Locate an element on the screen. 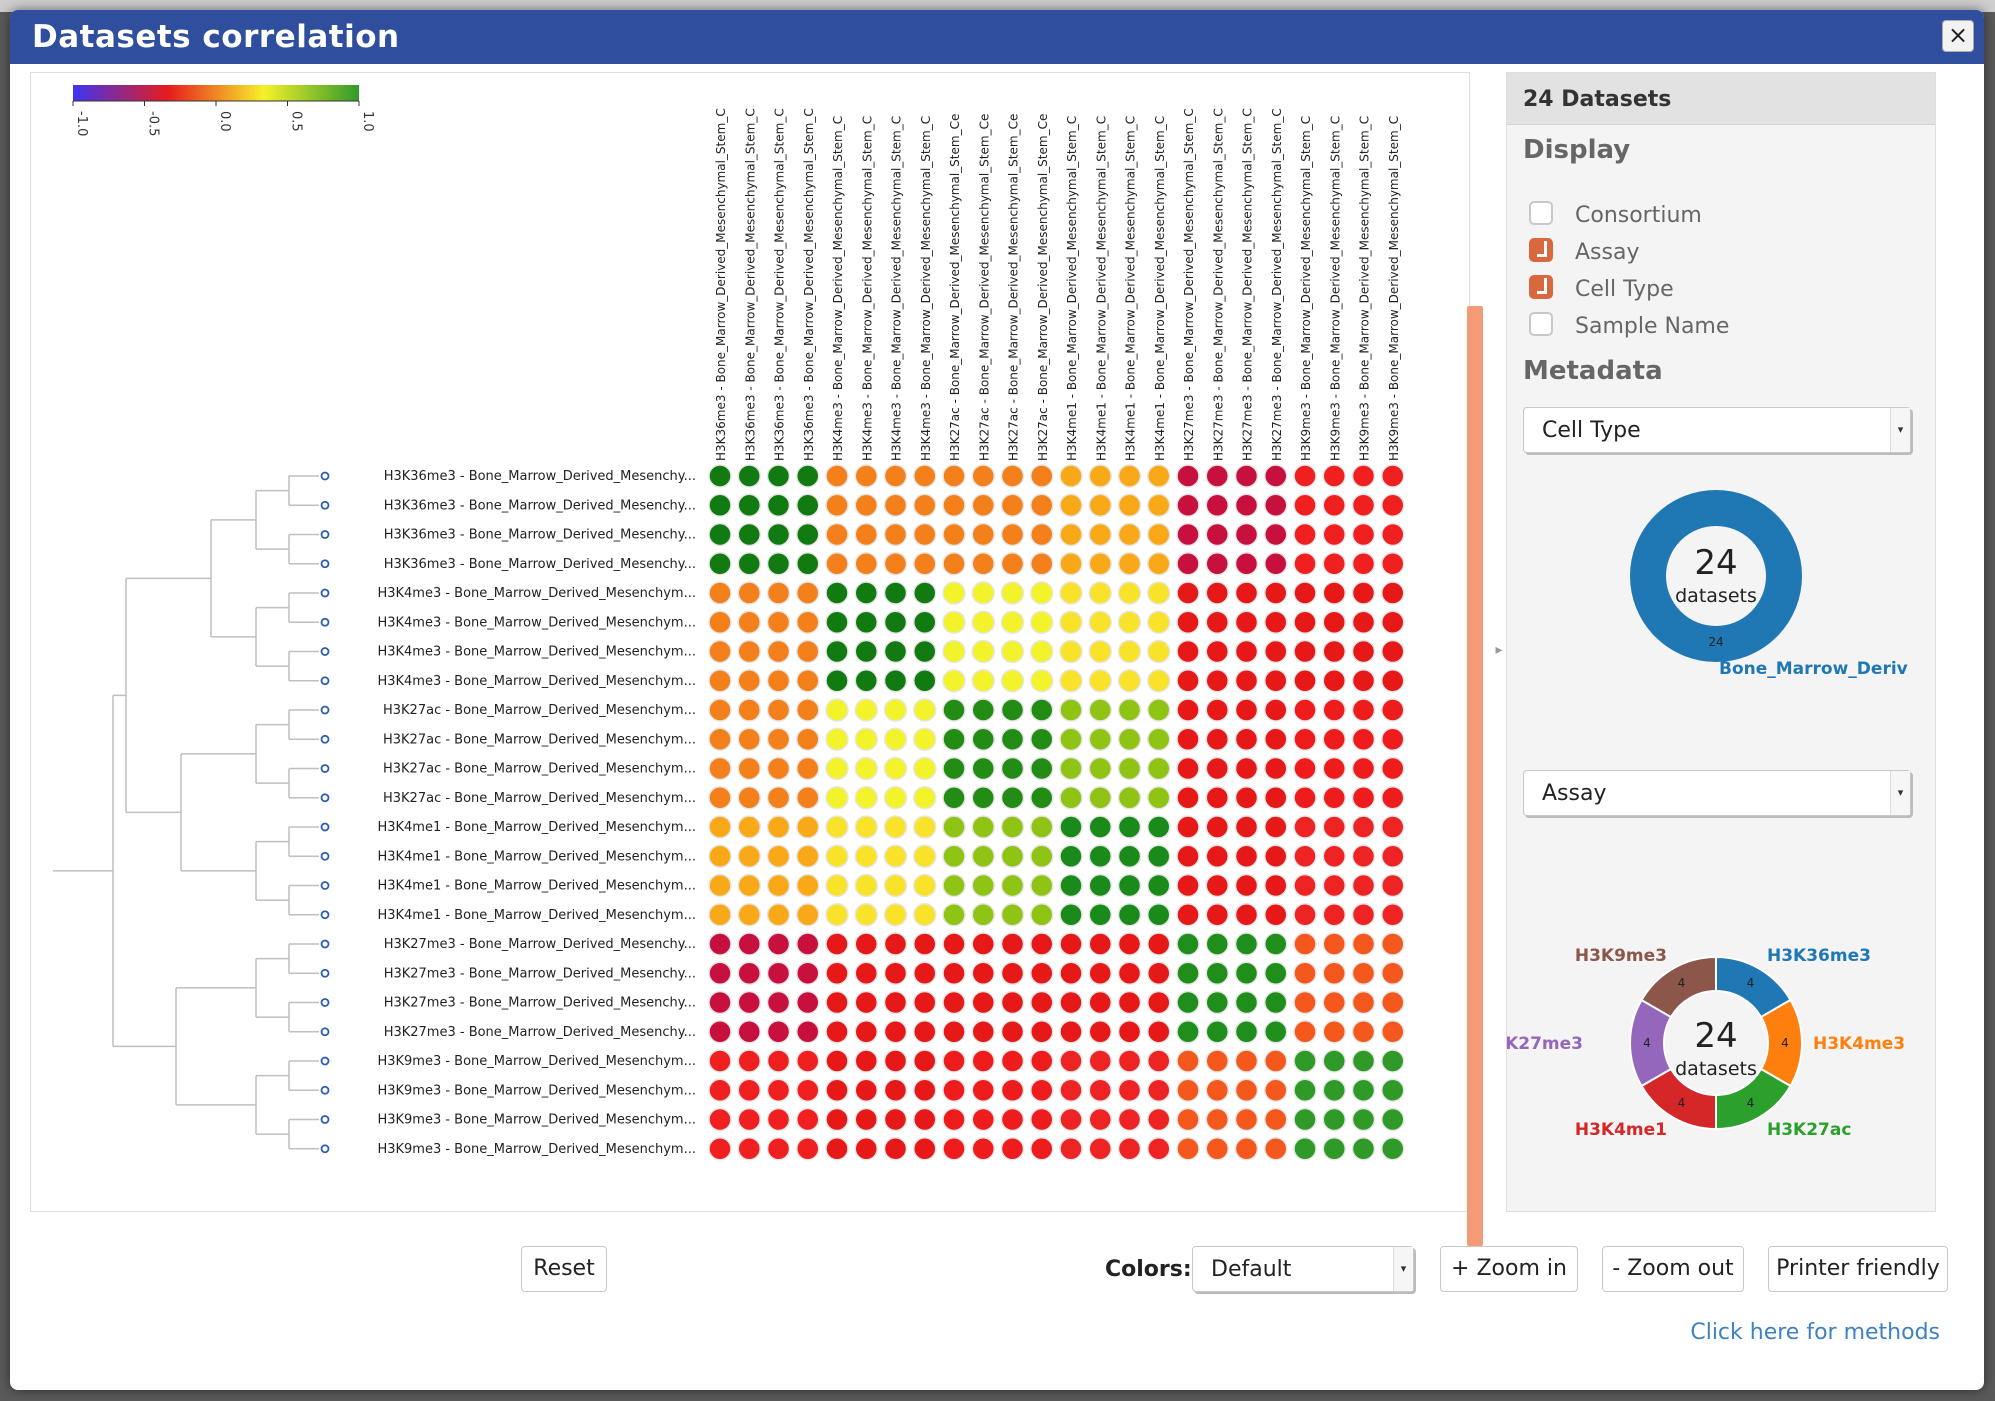 The image size is (1995, 1401). checkbox is located at coordinates (1541, 287).